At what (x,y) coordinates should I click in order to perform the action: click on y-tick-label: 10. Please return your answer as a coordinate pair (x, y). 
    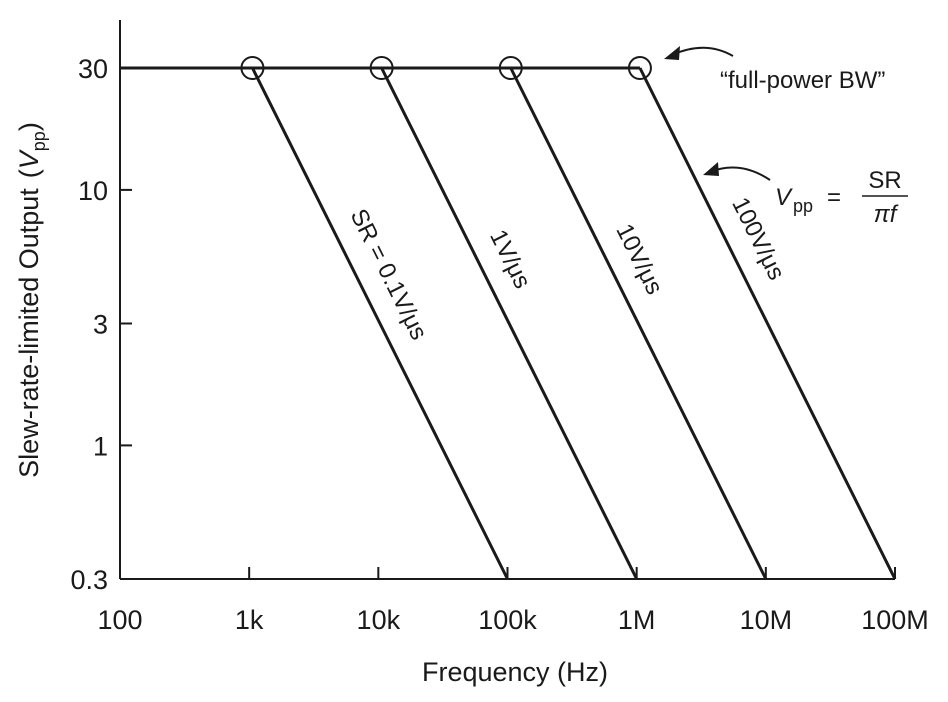
    Looking at the image, I should click on (93, 191).